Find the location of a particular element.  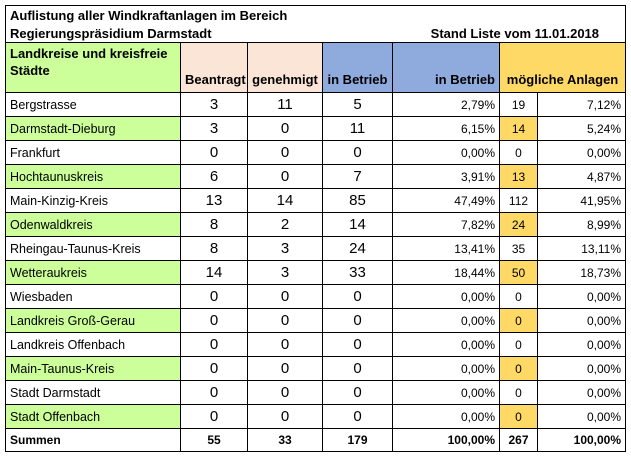

cell-name: Main-Taunus-Kreis is located at coordinates (93, 368).